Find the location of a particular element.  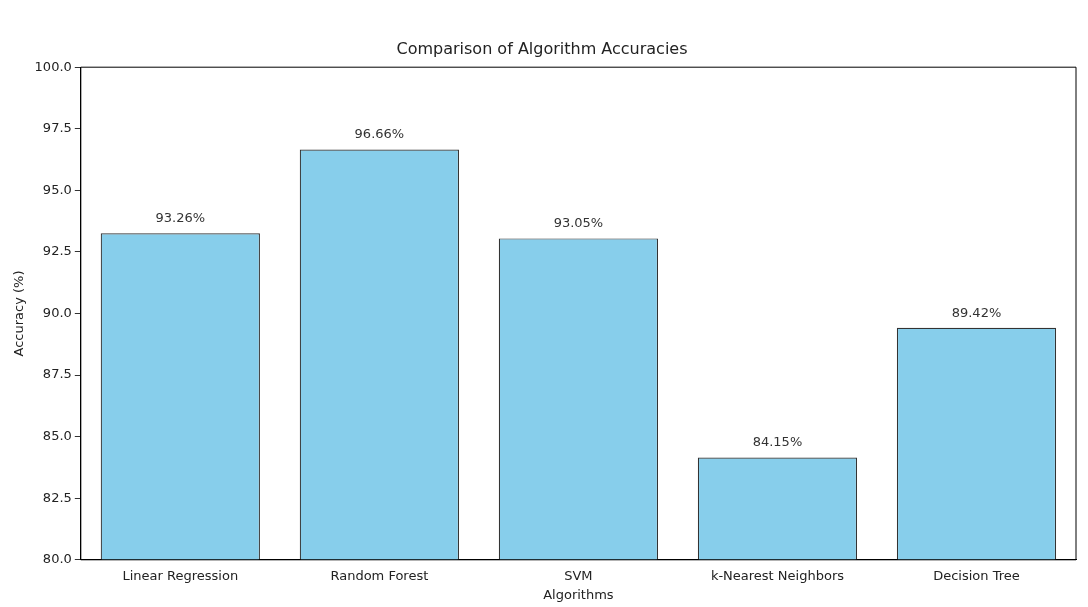

y-tick-label: 95.0 is located at coordinates (57, 189).